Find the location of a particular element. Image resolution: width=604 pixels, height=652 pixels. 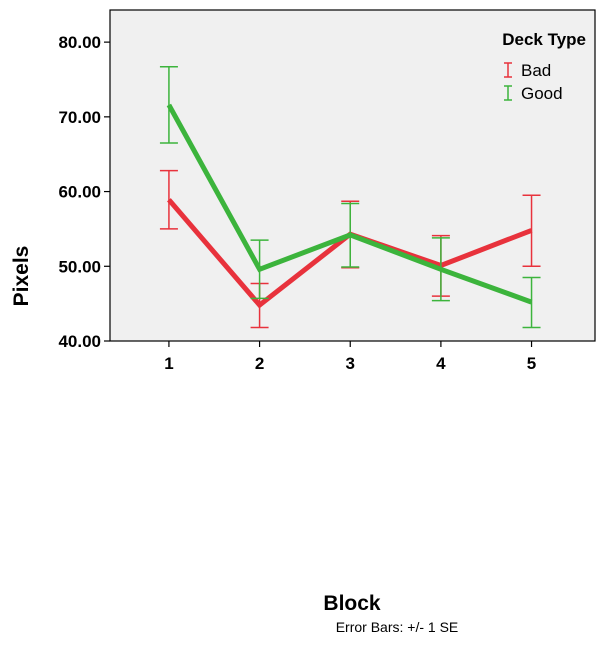

legend: Deck Type Bad Good is located at coordinates (544, 66).